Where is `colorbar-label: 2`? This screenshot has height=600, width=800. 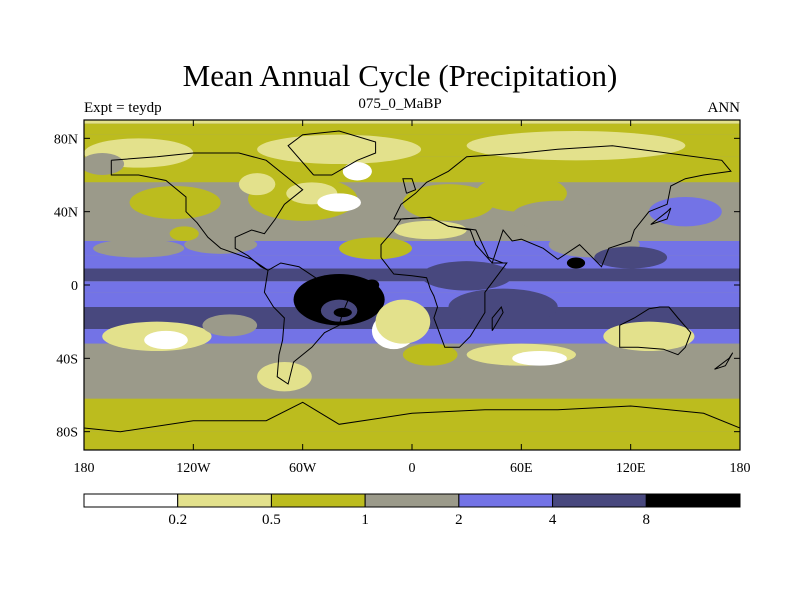 colorbar-label: 2 is located at coordinates (459, 520).